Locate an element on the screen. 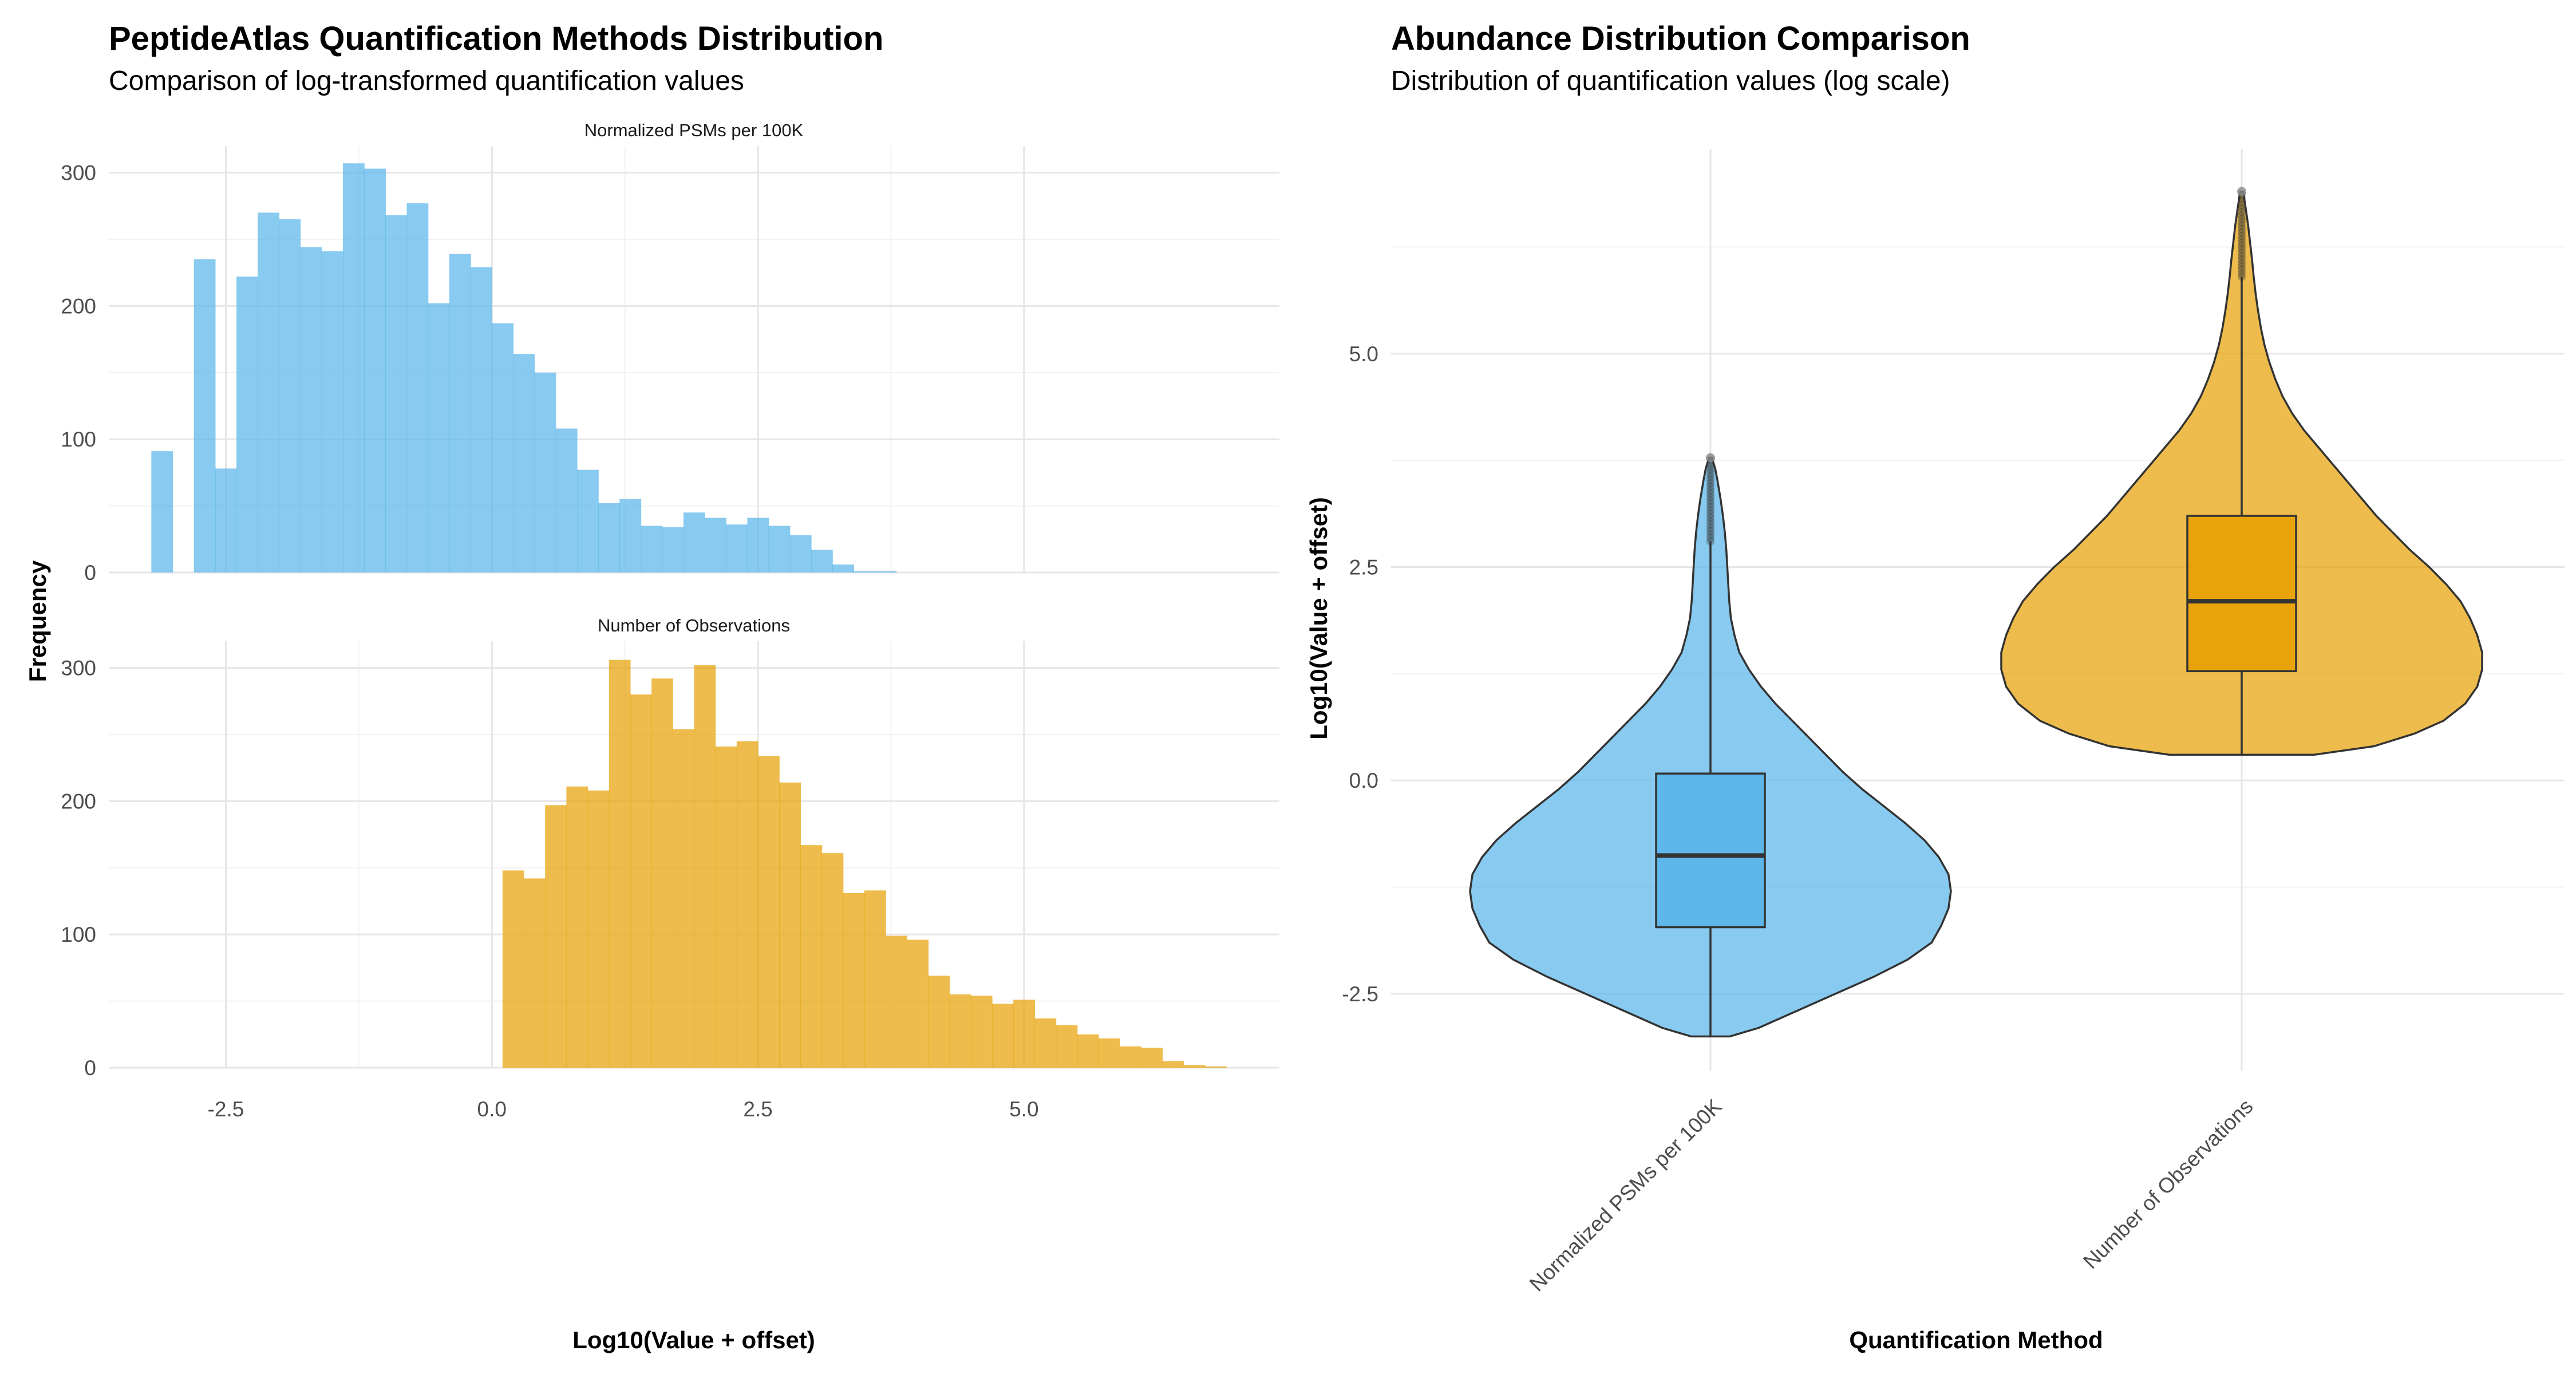 This screenshot has width=2576, height=1374. x-tick-label: 0.0 is located at coordinates (492, 1109).